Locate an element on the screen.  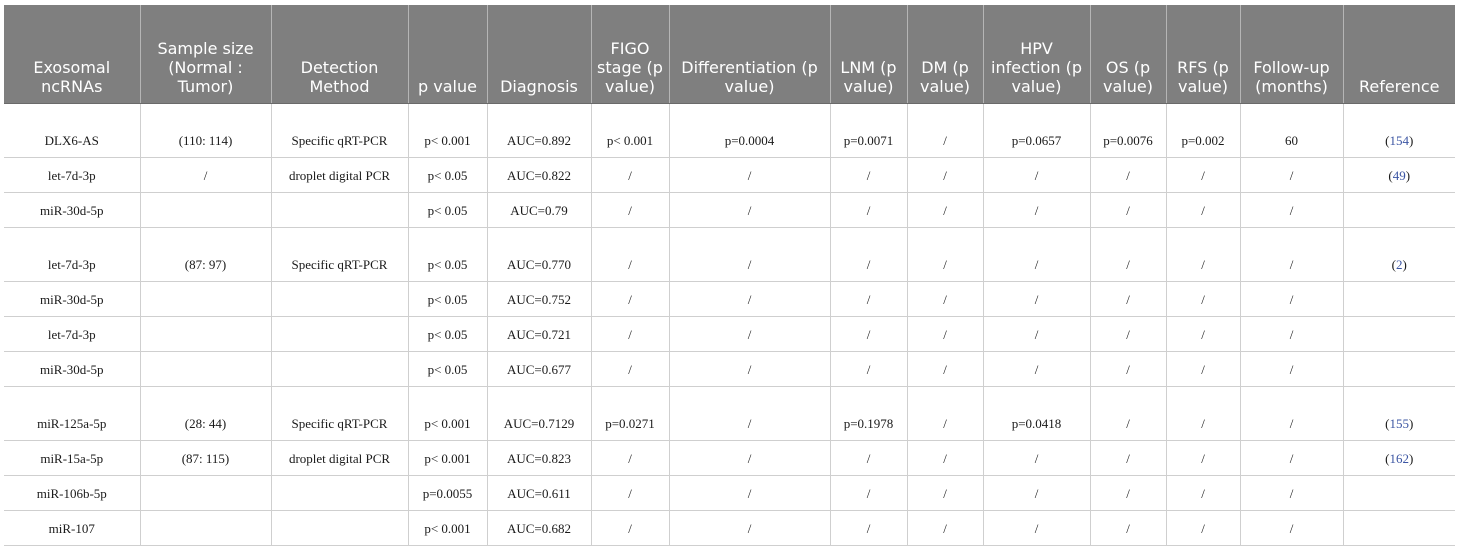
table-cell: p=0.0055 is located at coordinates (448, 493).